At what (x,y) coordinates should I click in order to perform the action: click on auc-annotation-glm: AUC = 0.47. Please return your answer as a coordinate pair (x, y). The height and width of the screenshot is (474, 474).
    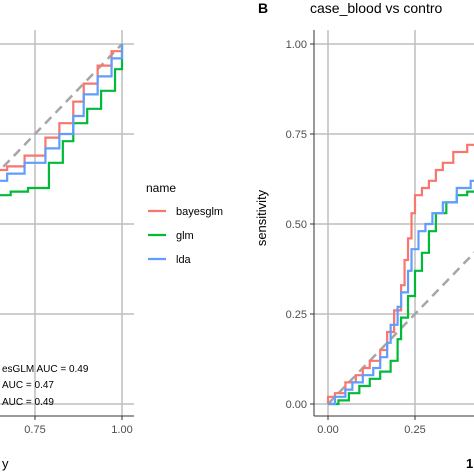
    Looking at the image, I should click on (28, 385).